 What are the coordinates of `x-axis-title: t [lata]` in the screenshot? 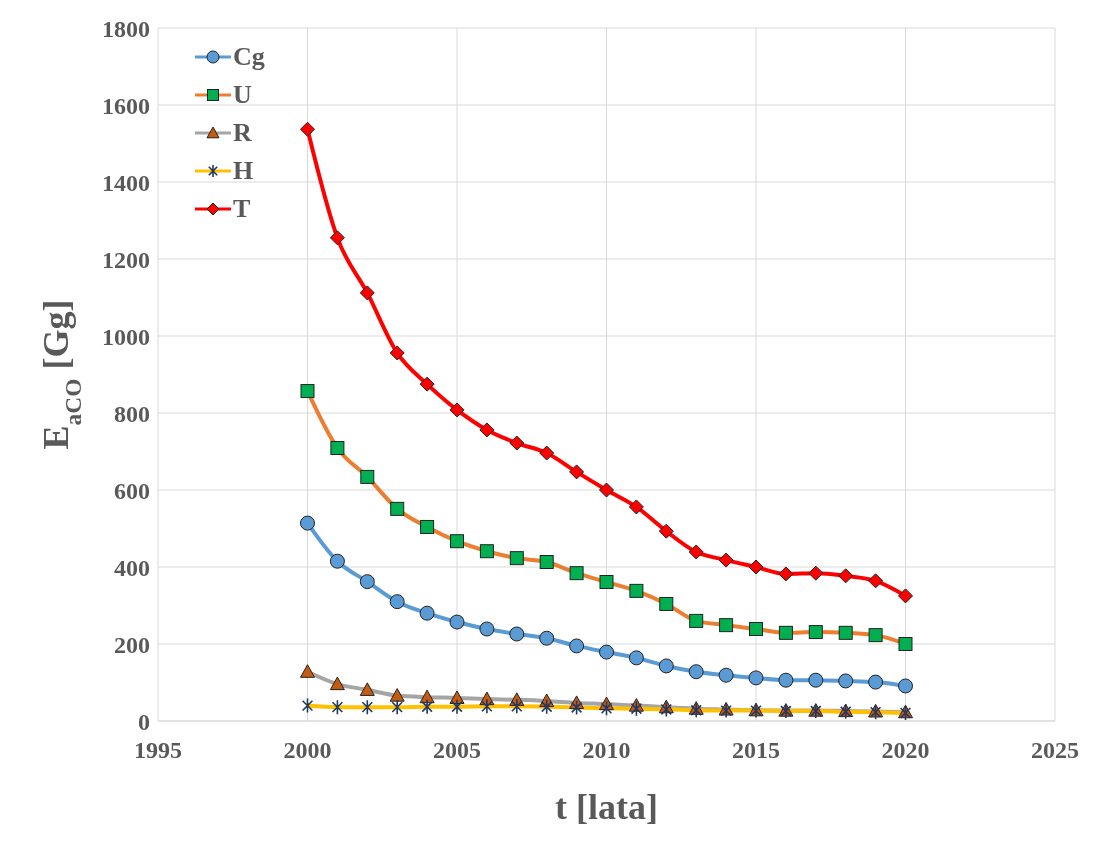 It's located at (606, 807).